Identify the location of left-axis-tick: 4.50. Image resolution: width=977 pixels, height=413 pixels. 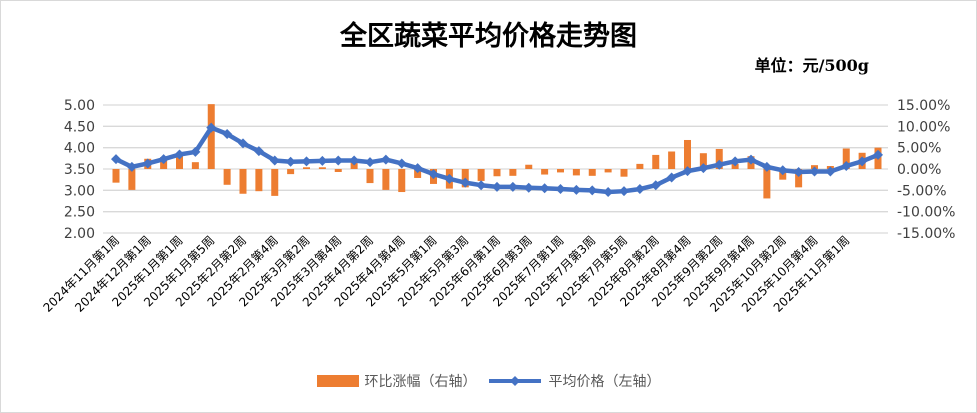
(79, 127).